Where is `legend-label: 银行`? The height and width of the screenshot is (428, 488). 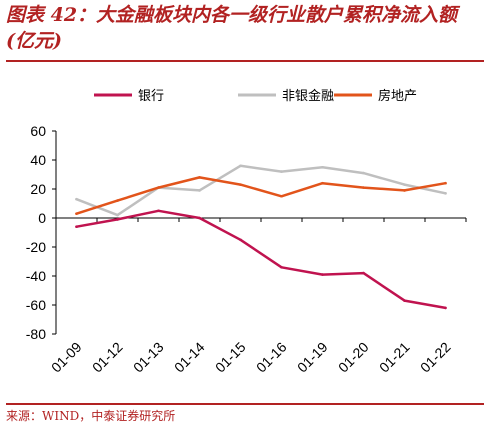
legend-label: 银行 is located at coordinates (151, 96).